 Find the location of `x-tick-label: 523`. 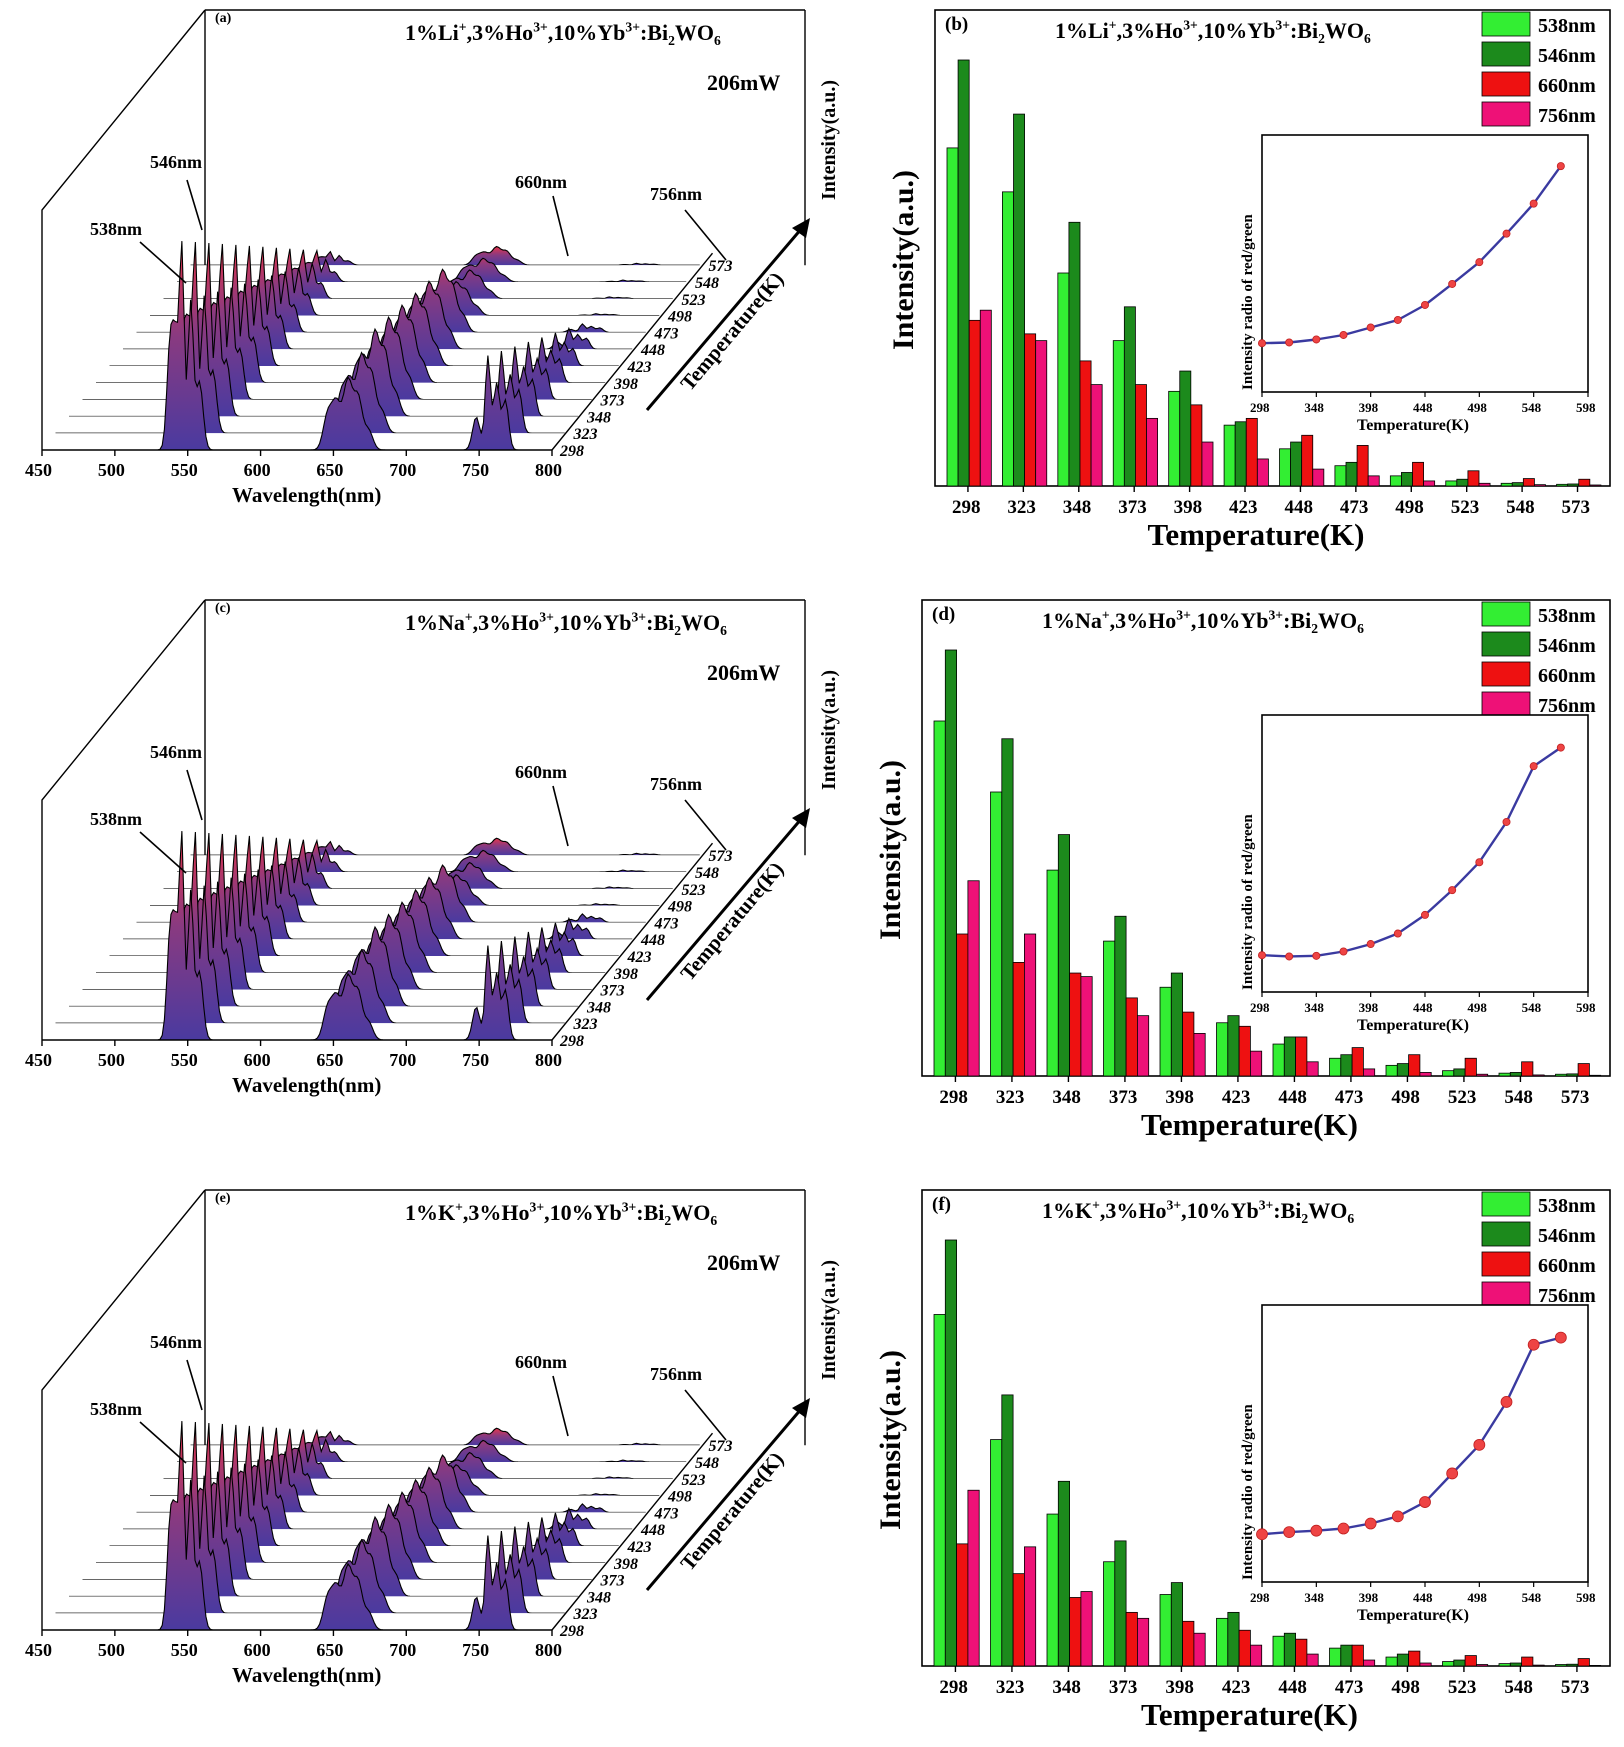

x-tick-label: 523 is located at coordinates (1465, 507).